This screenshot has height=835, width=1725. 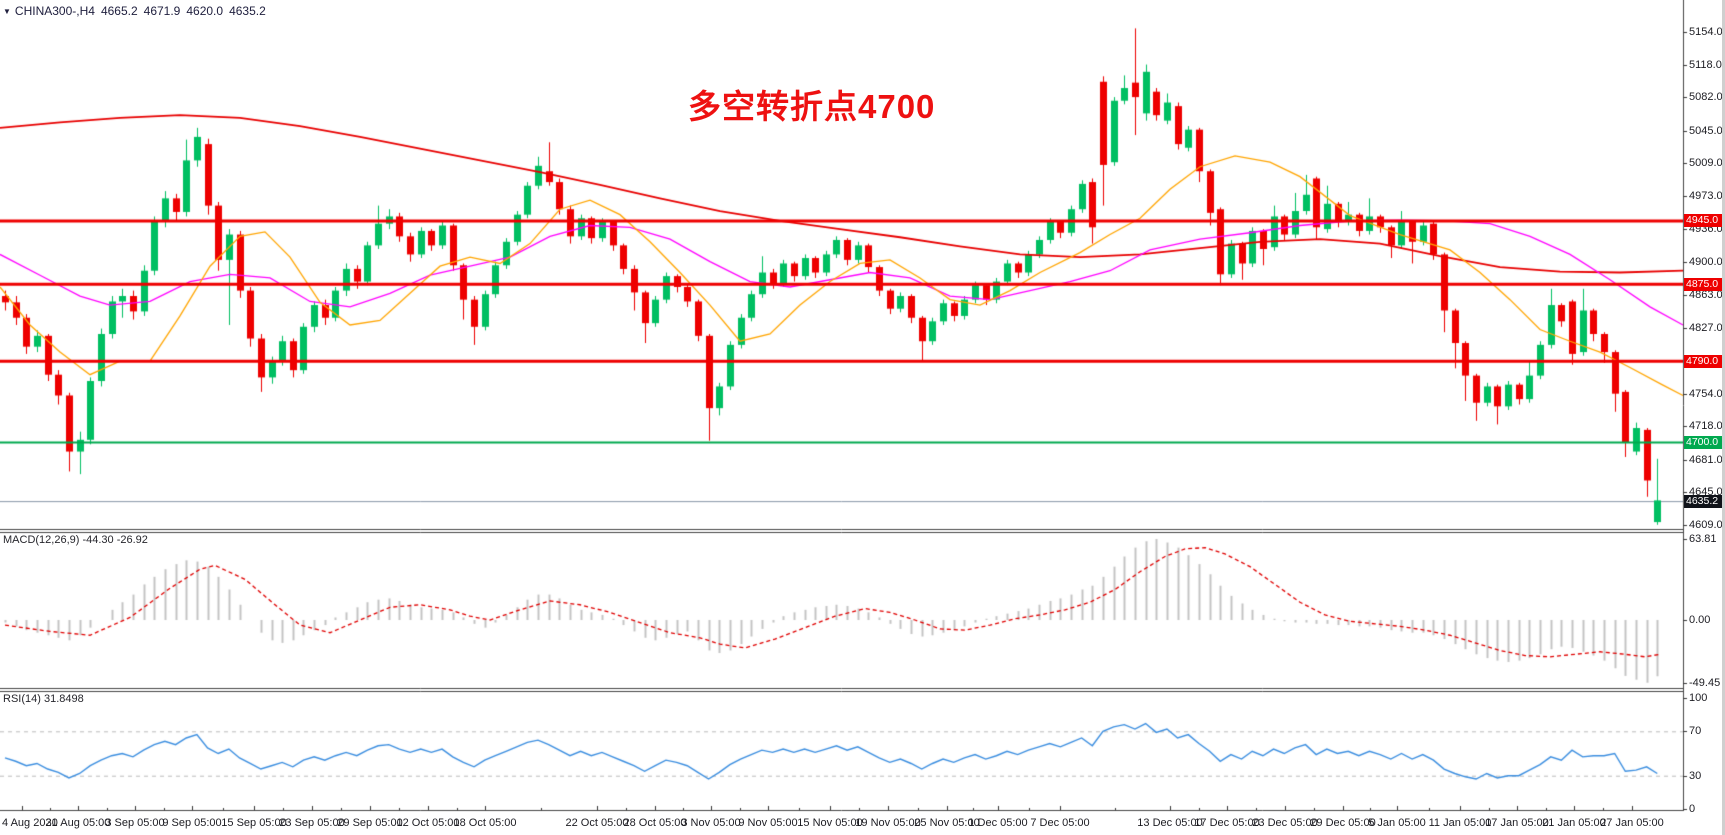 I want to click on time-axis-label: 28 Oct 05:00, so click(x=655, y=823).